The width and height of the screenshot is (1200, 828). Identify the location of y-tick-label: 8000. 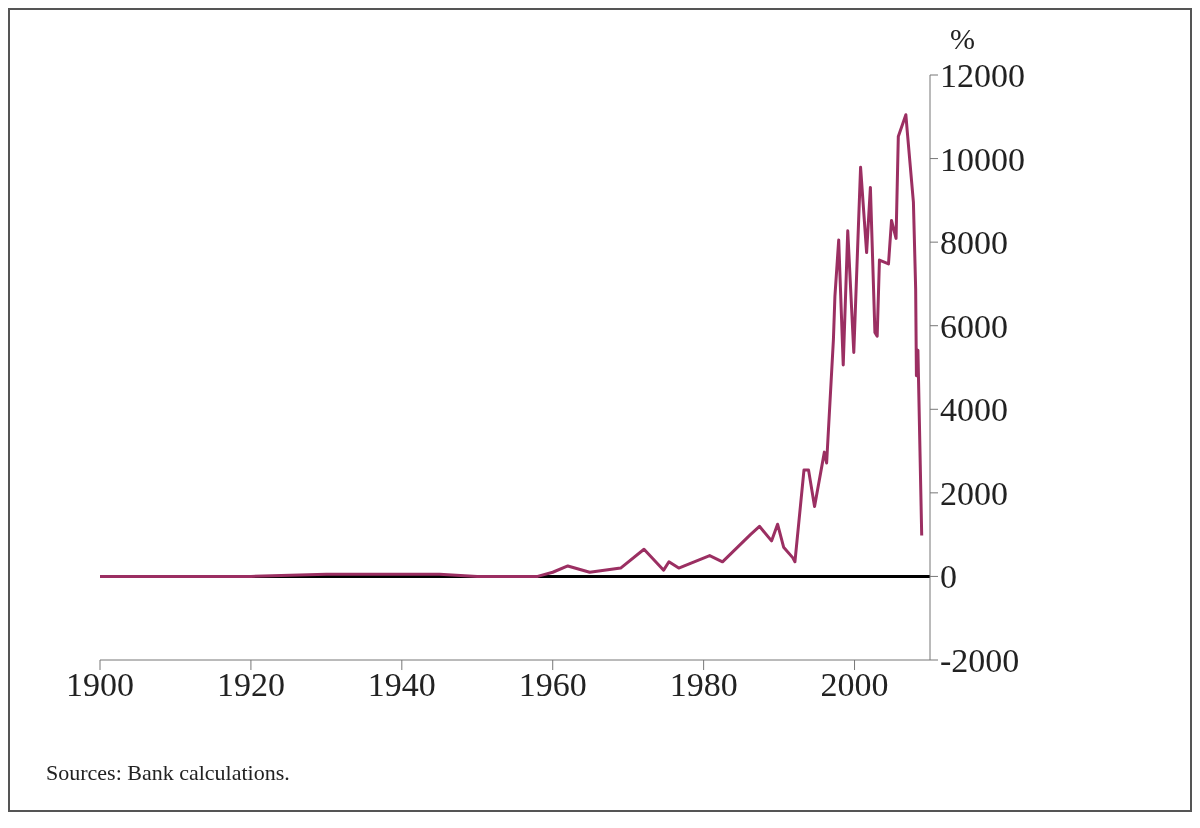
(974, 243).